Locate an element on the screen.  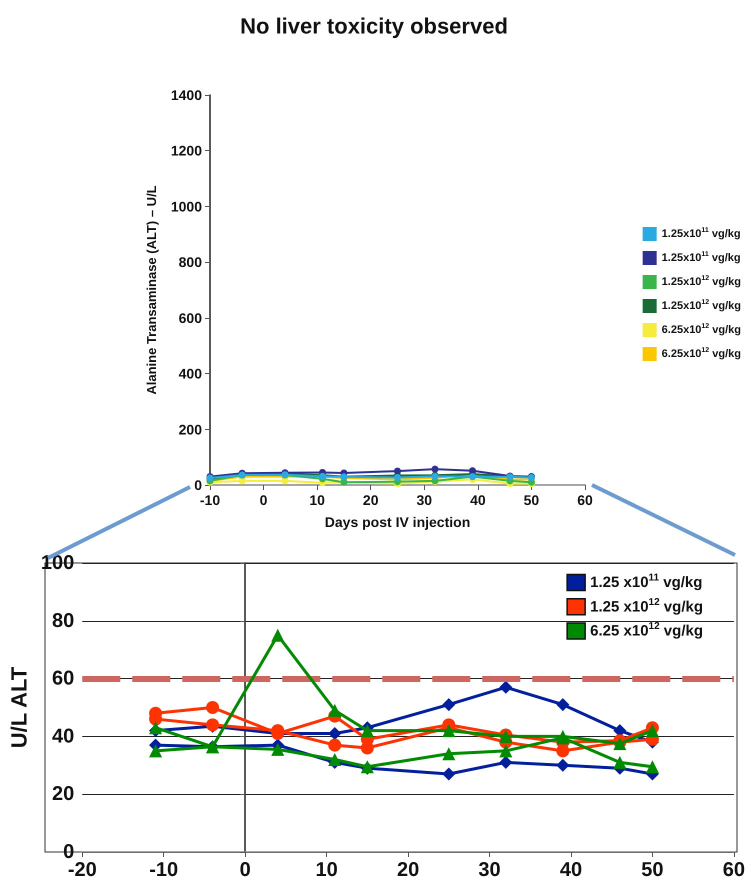
y-axis-title: U/L ALT is located at coordinates (19, 707).